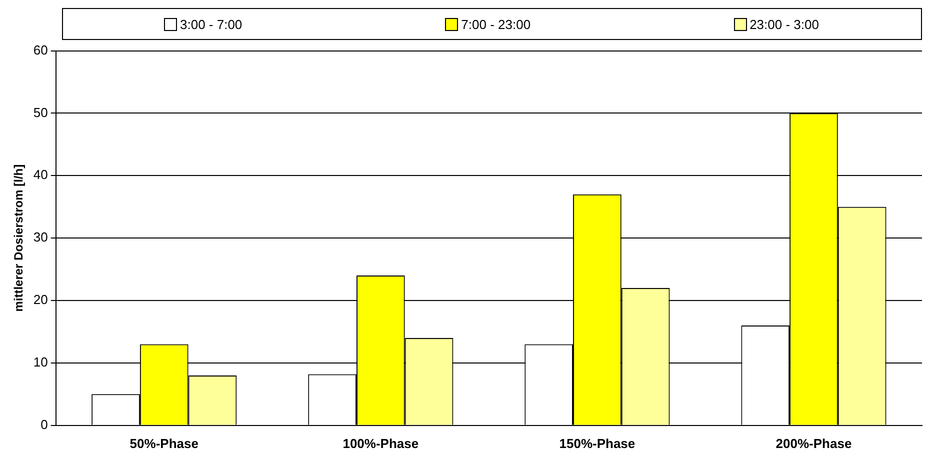 The width and height of the screenshot is (940, 463). I want to click on x-tick-label: 100%-Phase, so click(380, 443).